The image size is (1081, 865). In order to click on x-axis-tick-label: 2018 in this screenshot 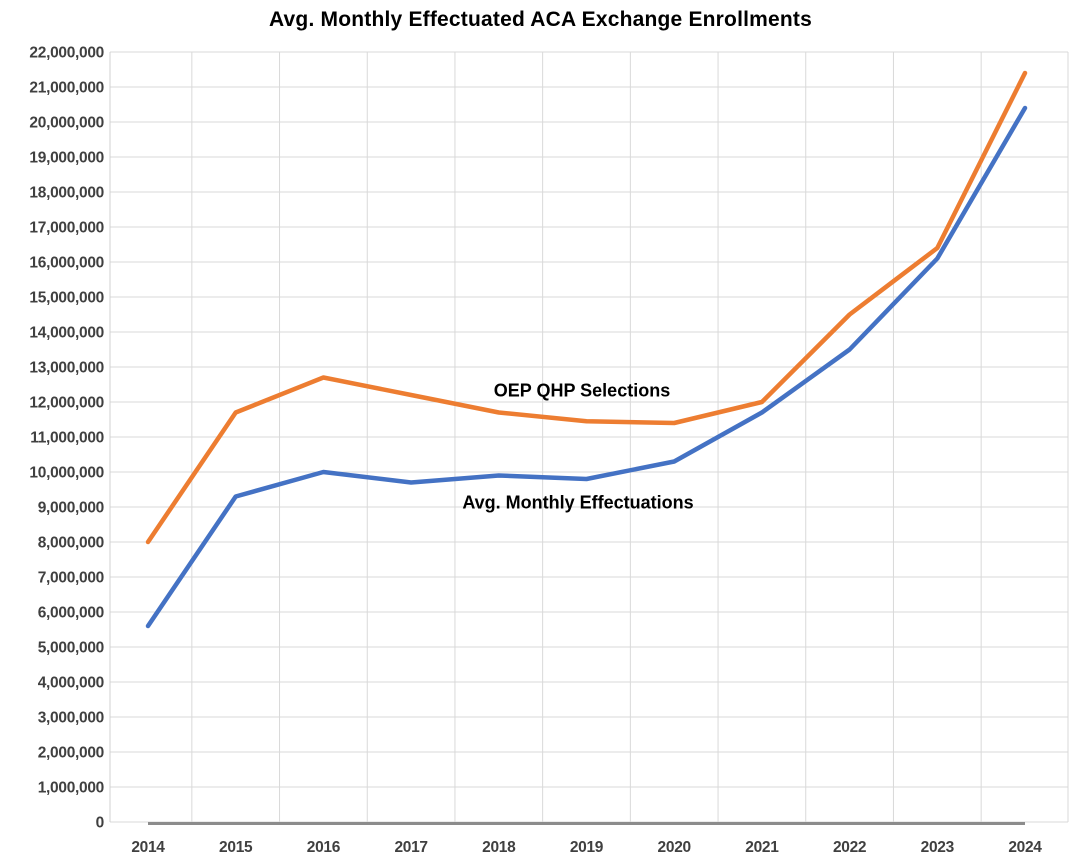, I will do `click(499, 847)`.